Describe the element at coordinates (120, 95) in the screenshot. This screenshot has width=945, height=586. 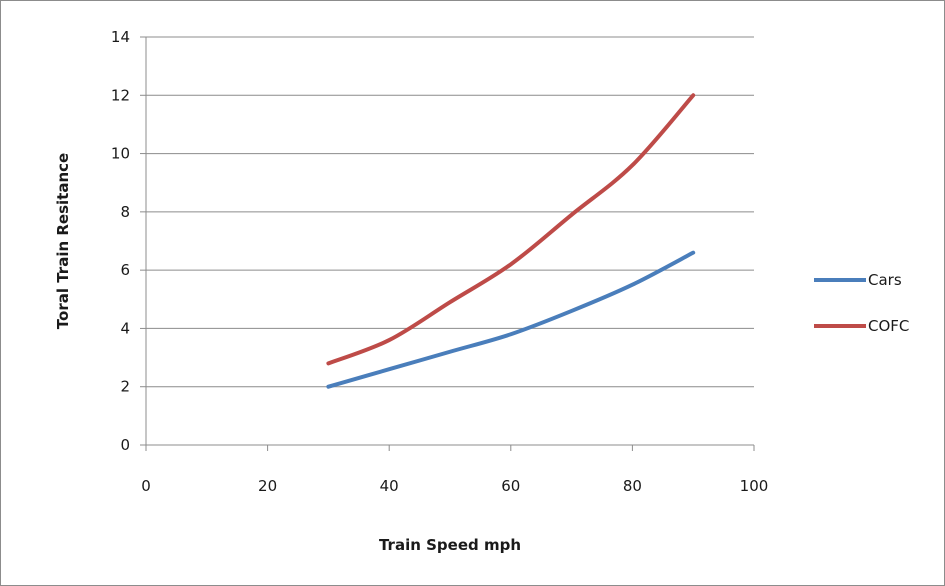
I see `y-tick-label: 12` at that location.